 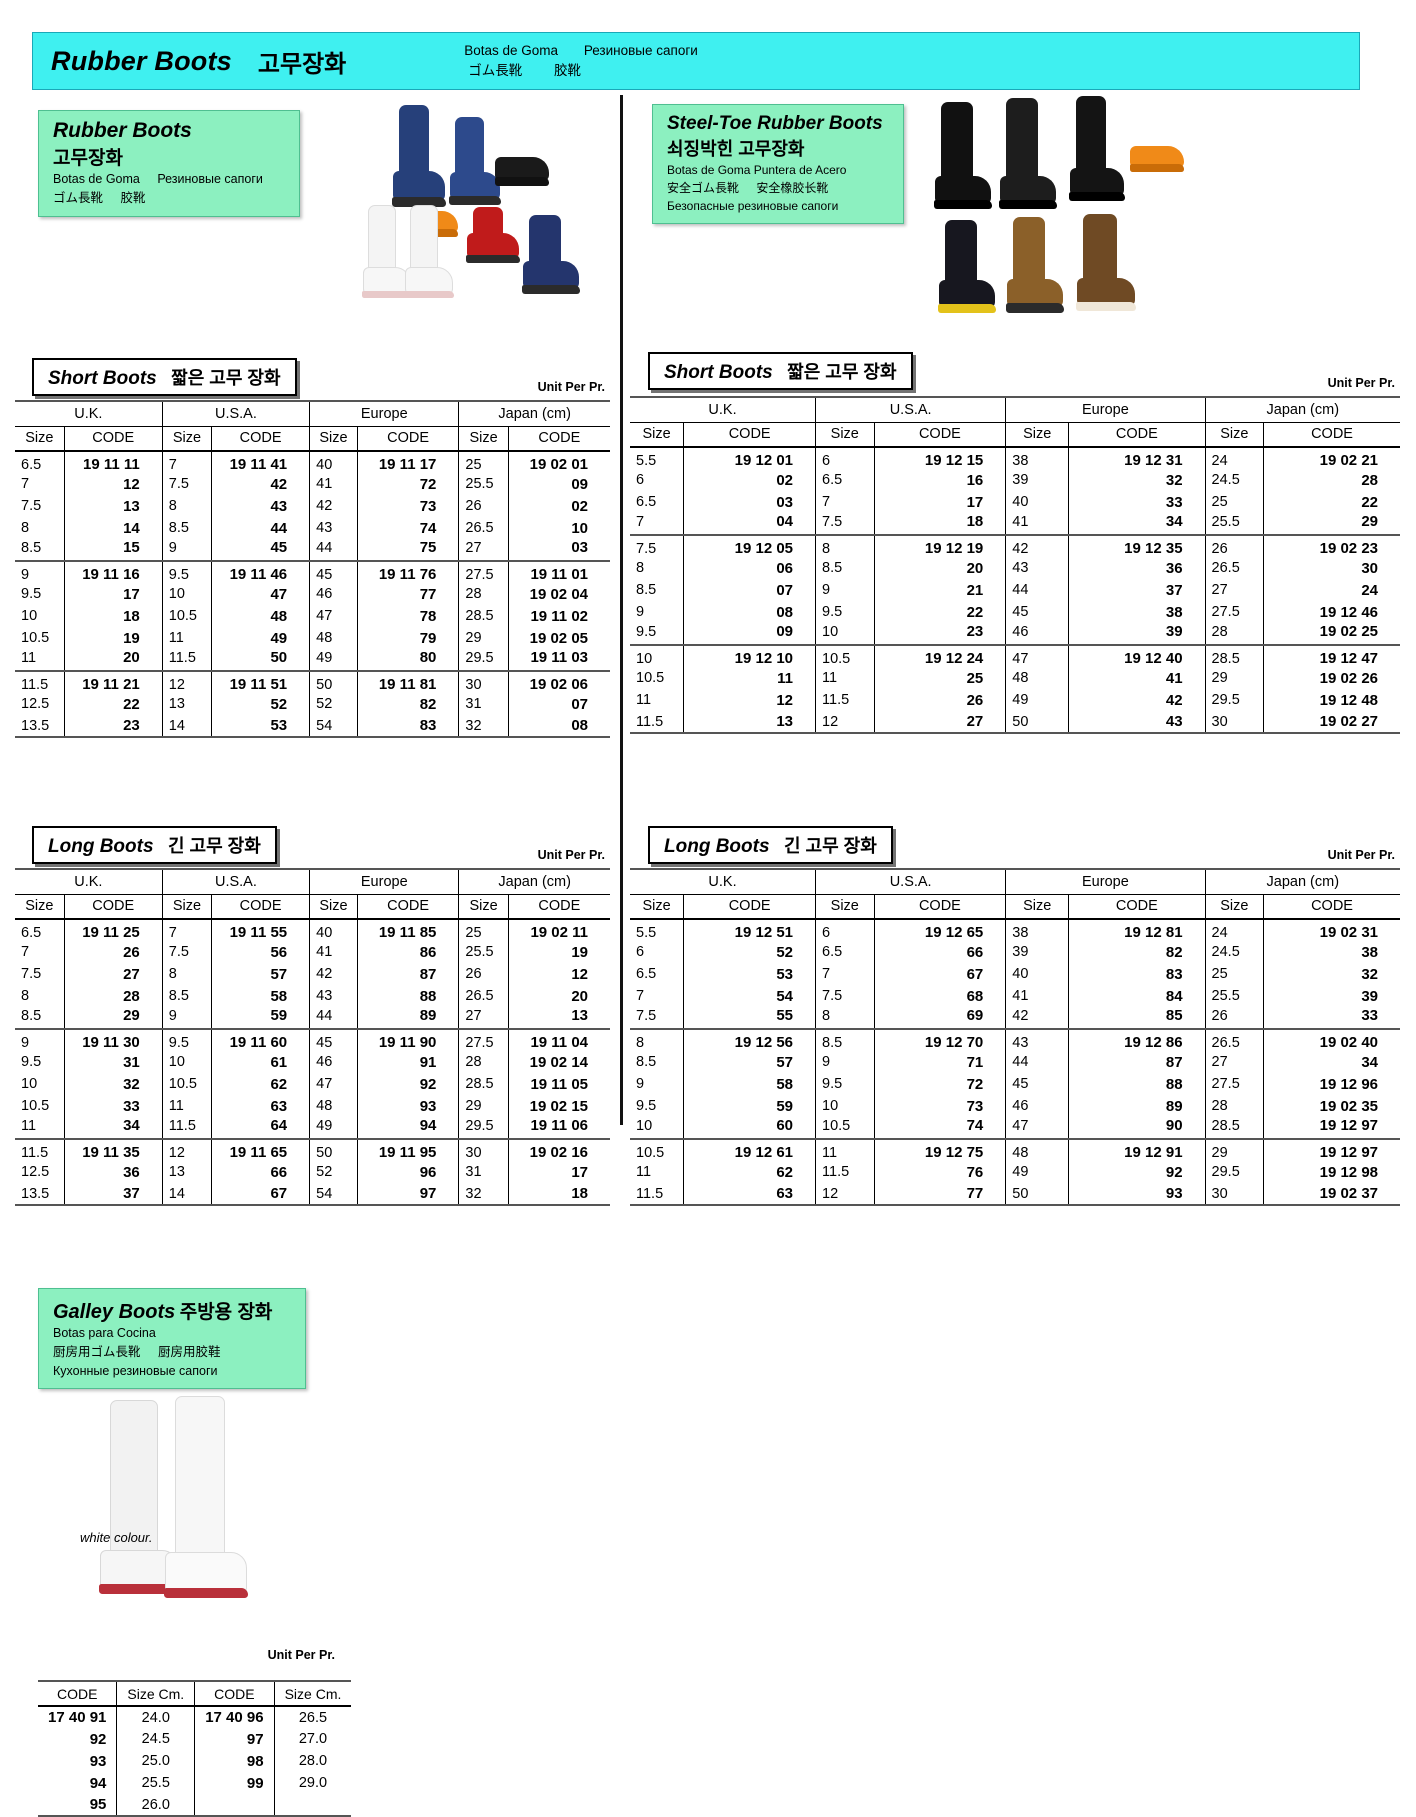 I want to click on galley-header-size-left: Size Cm., so click(x=156, y=1693).